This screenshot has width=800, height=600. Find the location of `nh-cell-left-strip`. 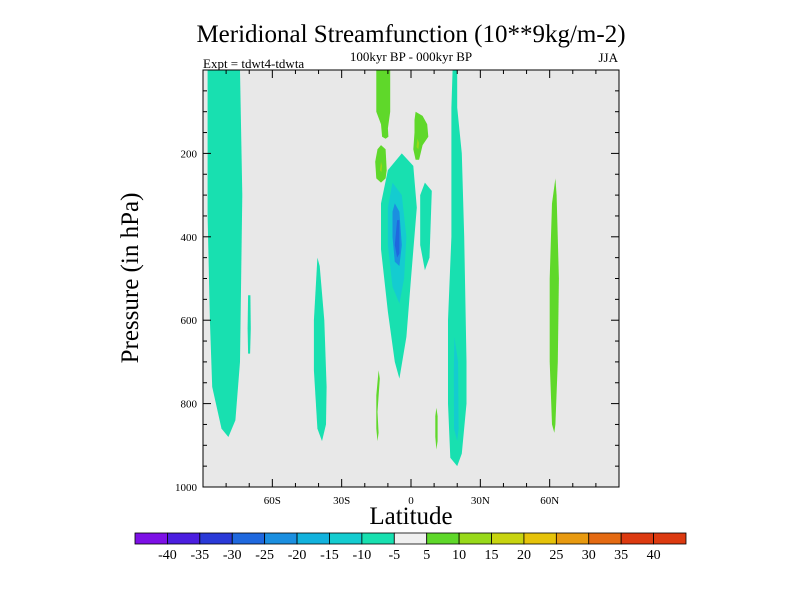

nh-cell-left-strip is located at coordinates (426, 226).